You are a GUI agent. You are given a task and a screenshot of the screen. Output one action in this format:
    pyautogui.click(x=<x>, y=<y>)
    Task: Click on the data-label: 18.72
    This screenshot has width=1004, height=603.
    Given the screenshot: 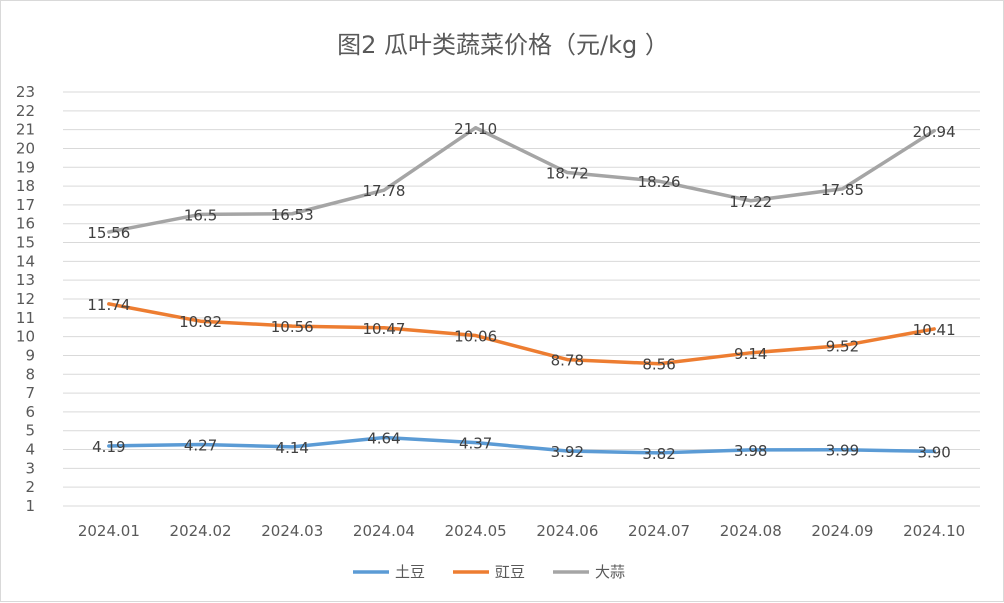 What is the action you would take?
    pyautogui.click(x=567, y=174)
    